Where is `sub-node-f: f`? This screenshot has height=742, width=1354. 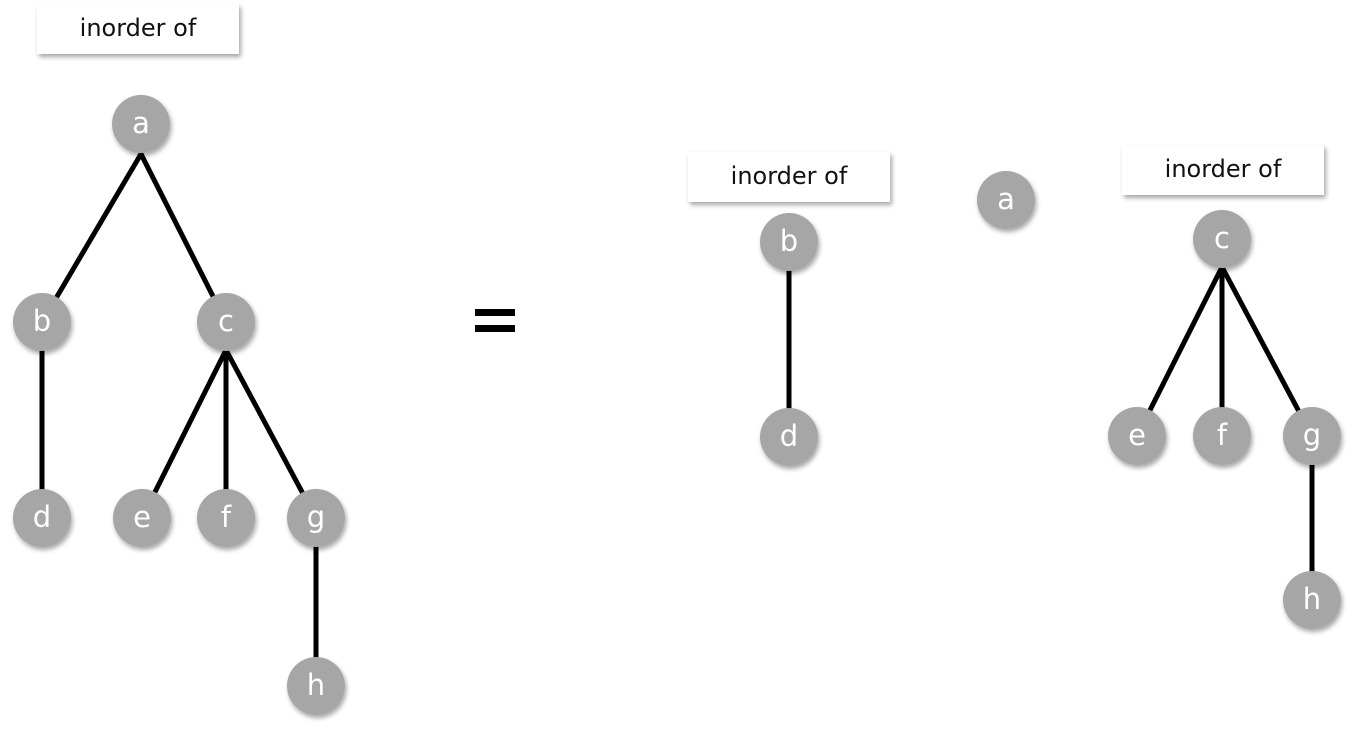 sub-node-f: f is located at coordinates (1222, 436).